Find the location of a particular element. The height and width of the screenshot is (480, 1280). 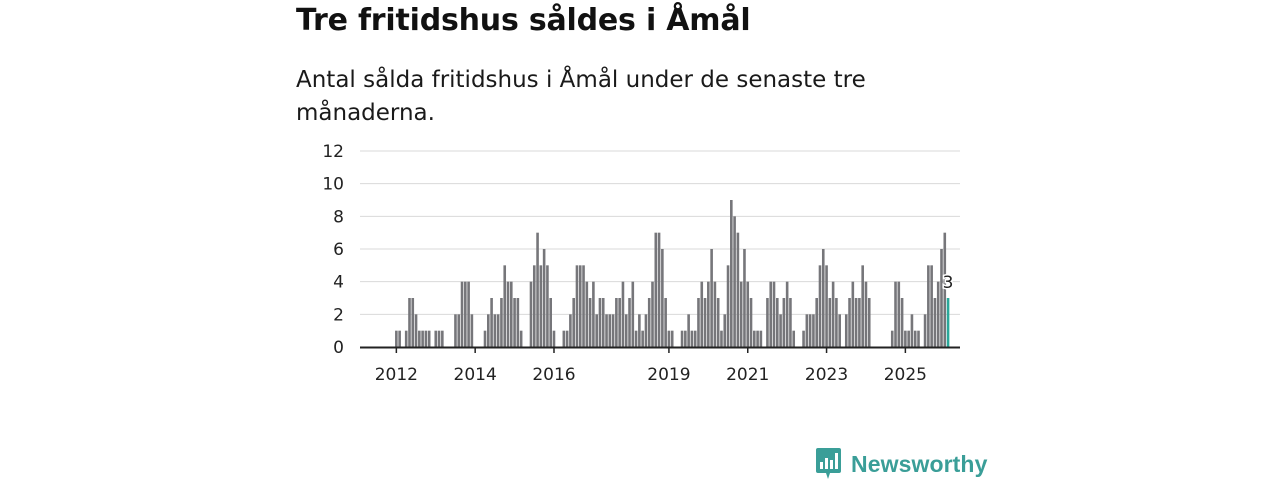

brand-name: Newsworthy is located at coordinates (919, 463).